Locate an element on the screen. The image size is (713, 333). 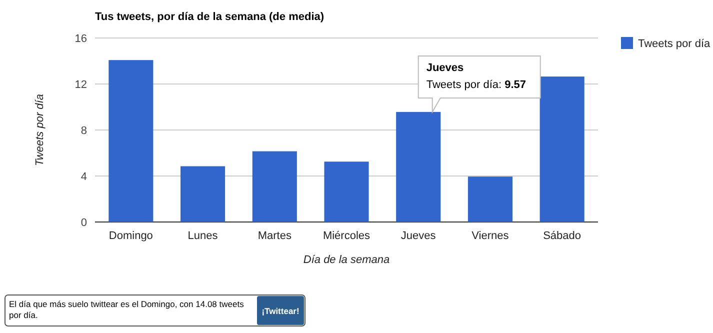
y-tick-label: 0 is located at coordinates (83, 222).